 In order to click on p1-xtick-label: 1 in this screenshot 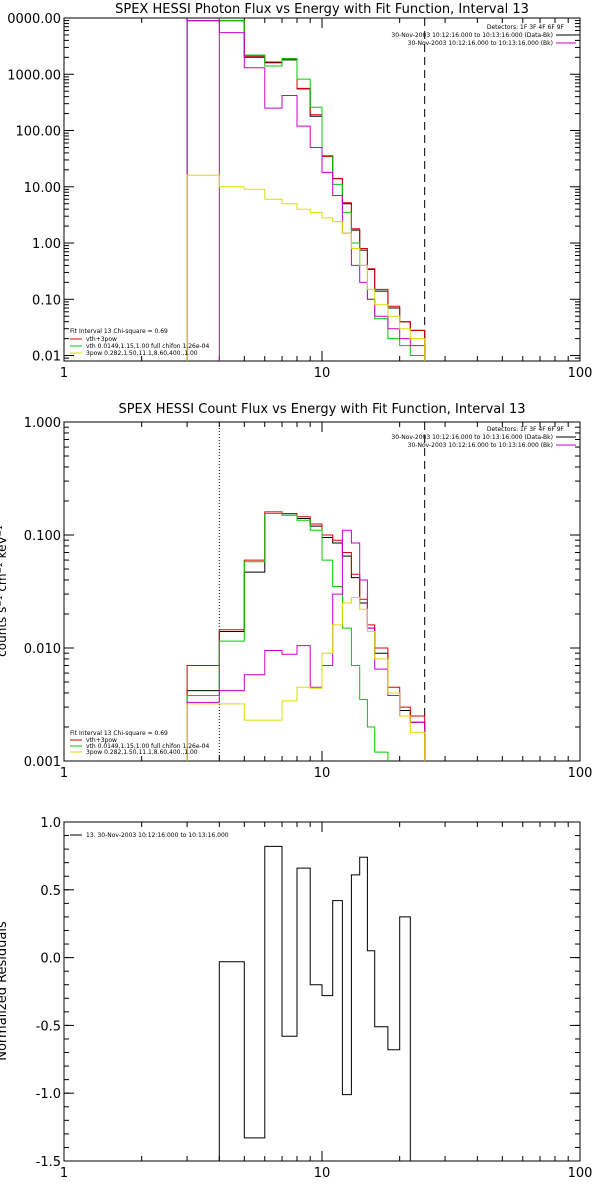, I will do `click(64, 373)`.